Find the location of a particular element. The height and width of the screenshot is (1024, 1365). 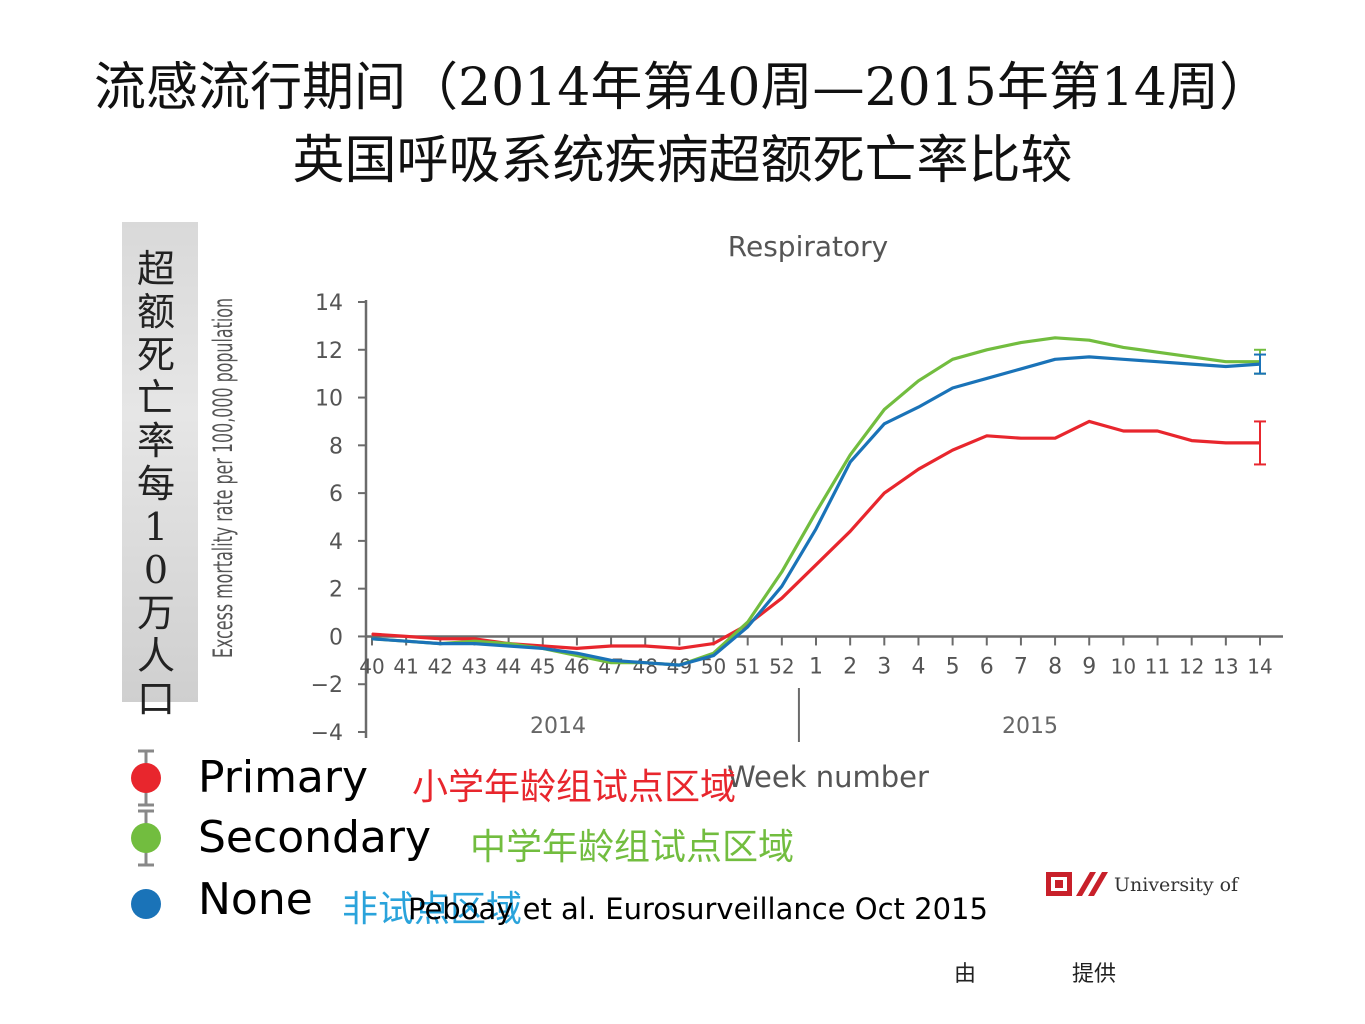

y-tick-label: 8 is located at coordinates (336, 446).